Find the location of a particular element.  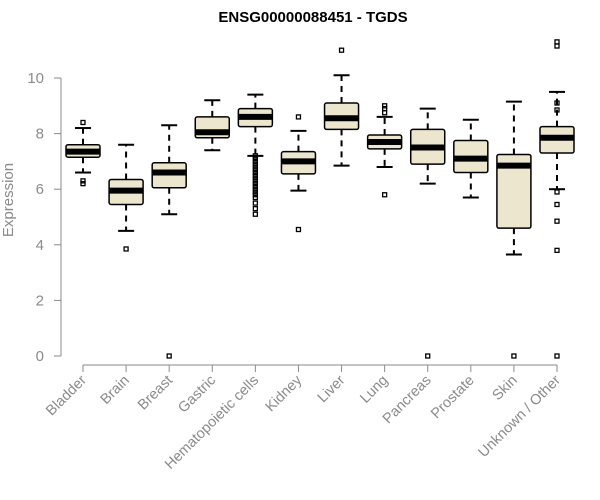

box-liver is located at coordinates (341, 107).